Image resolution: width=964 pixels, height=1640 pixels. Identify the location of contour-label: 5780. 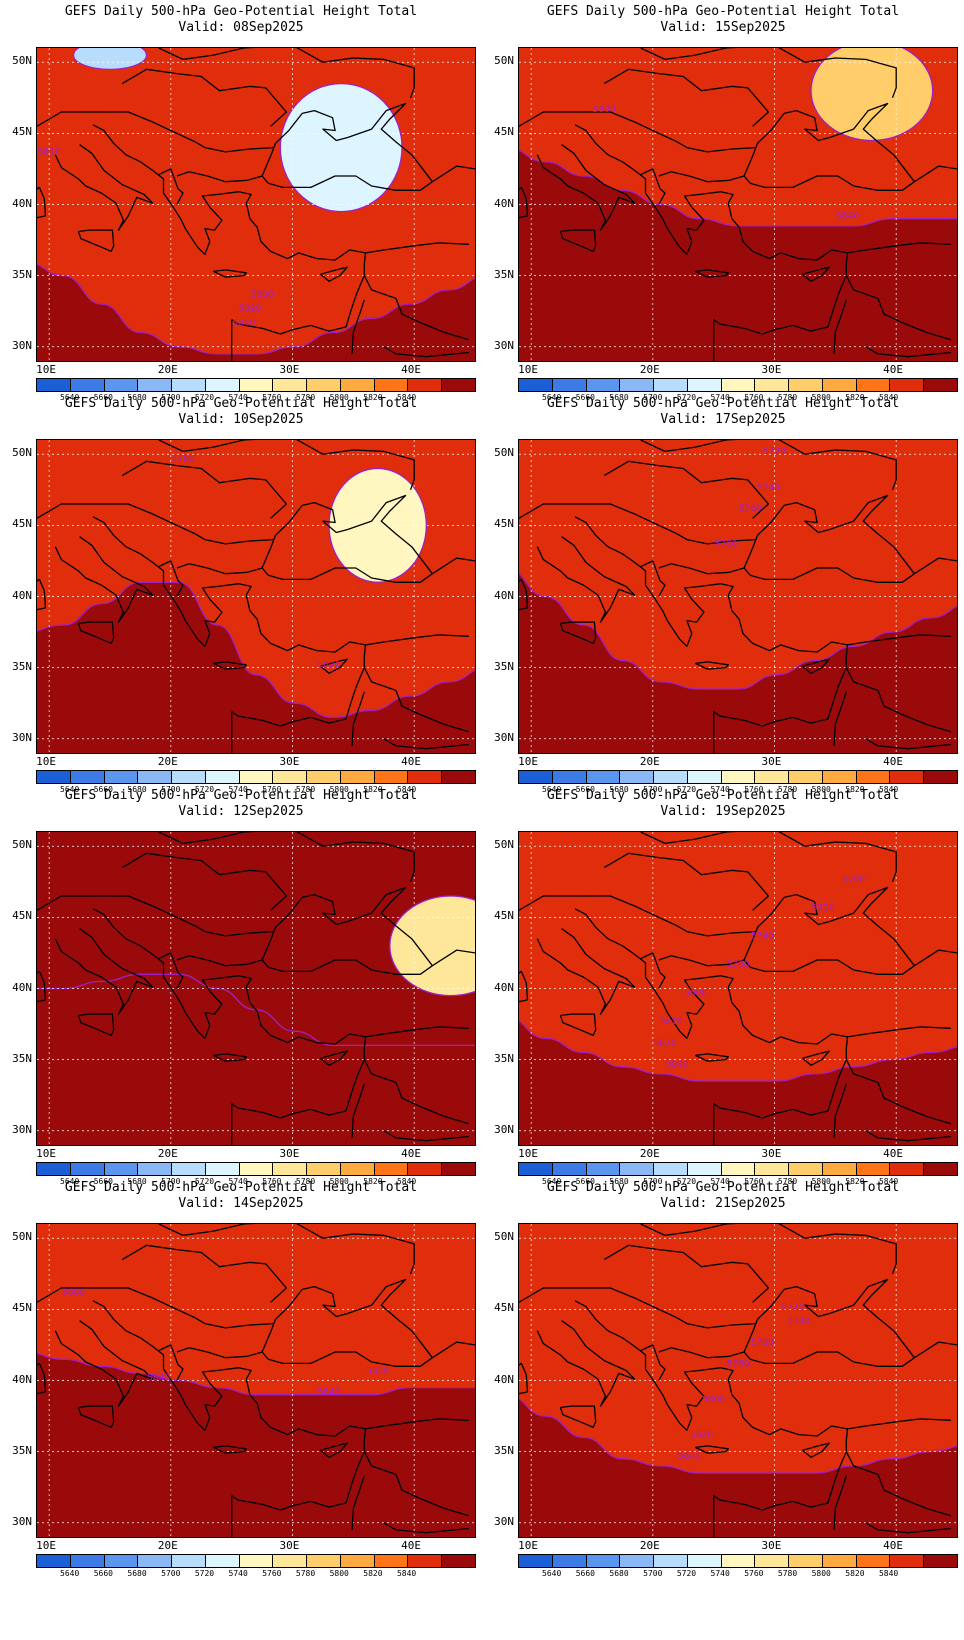
(738, 1364).